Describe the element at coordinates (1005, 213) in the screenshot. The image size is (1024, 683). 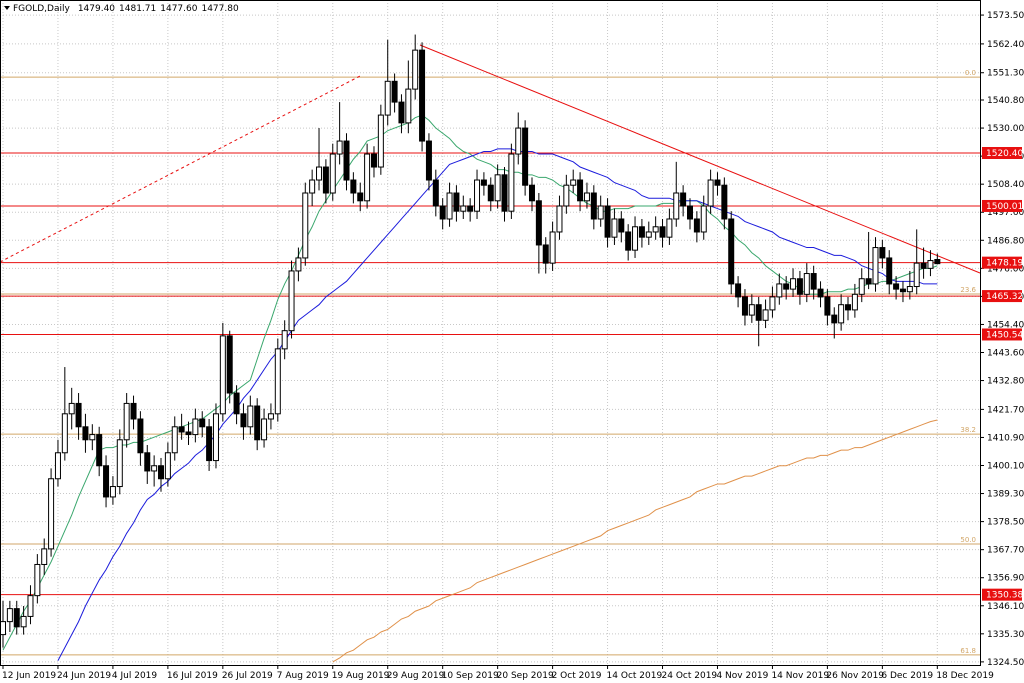
I see `y-tick-label: 1497.60` at that location.